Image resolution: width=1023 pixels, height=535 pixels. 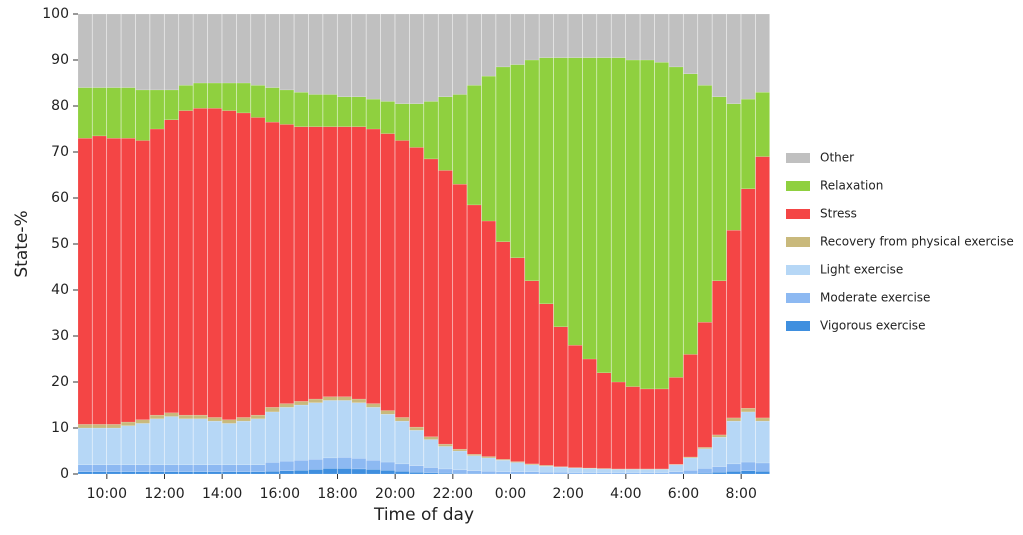 I want to click on x-axis-title: Time of day, so click(x=423, y=515).